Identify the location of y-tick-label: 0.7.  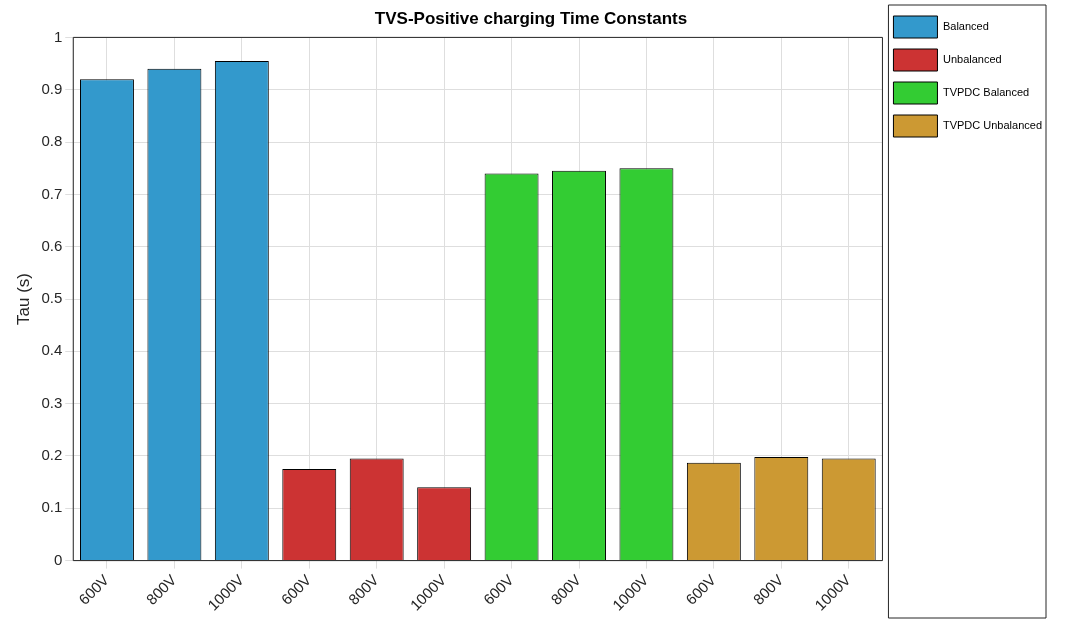
(52, 193).